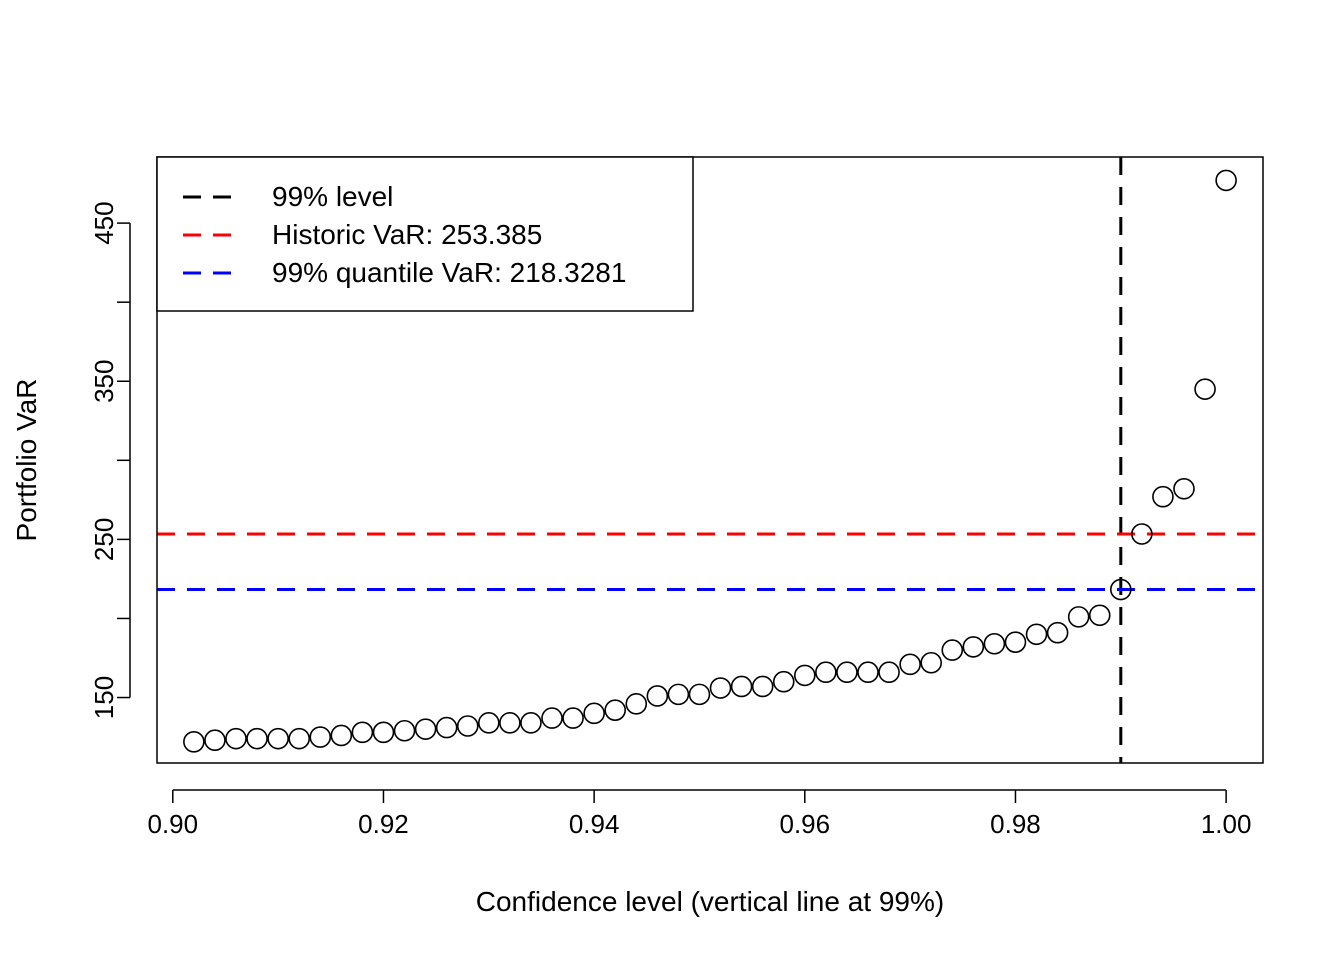 This screenshot has width=1344, height=960. I want to click on legend-box, so click(425, 234).